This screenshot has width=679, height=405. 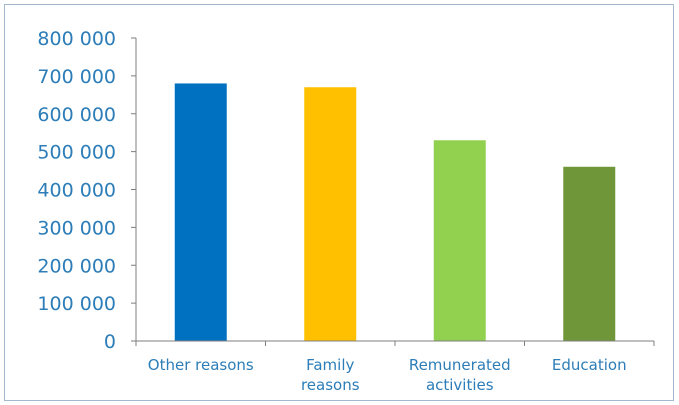 What do you see at coordinates (76, 228) in the screenshot?
I see `y-tick-label: 300 000` at bounding box center [76, 228].